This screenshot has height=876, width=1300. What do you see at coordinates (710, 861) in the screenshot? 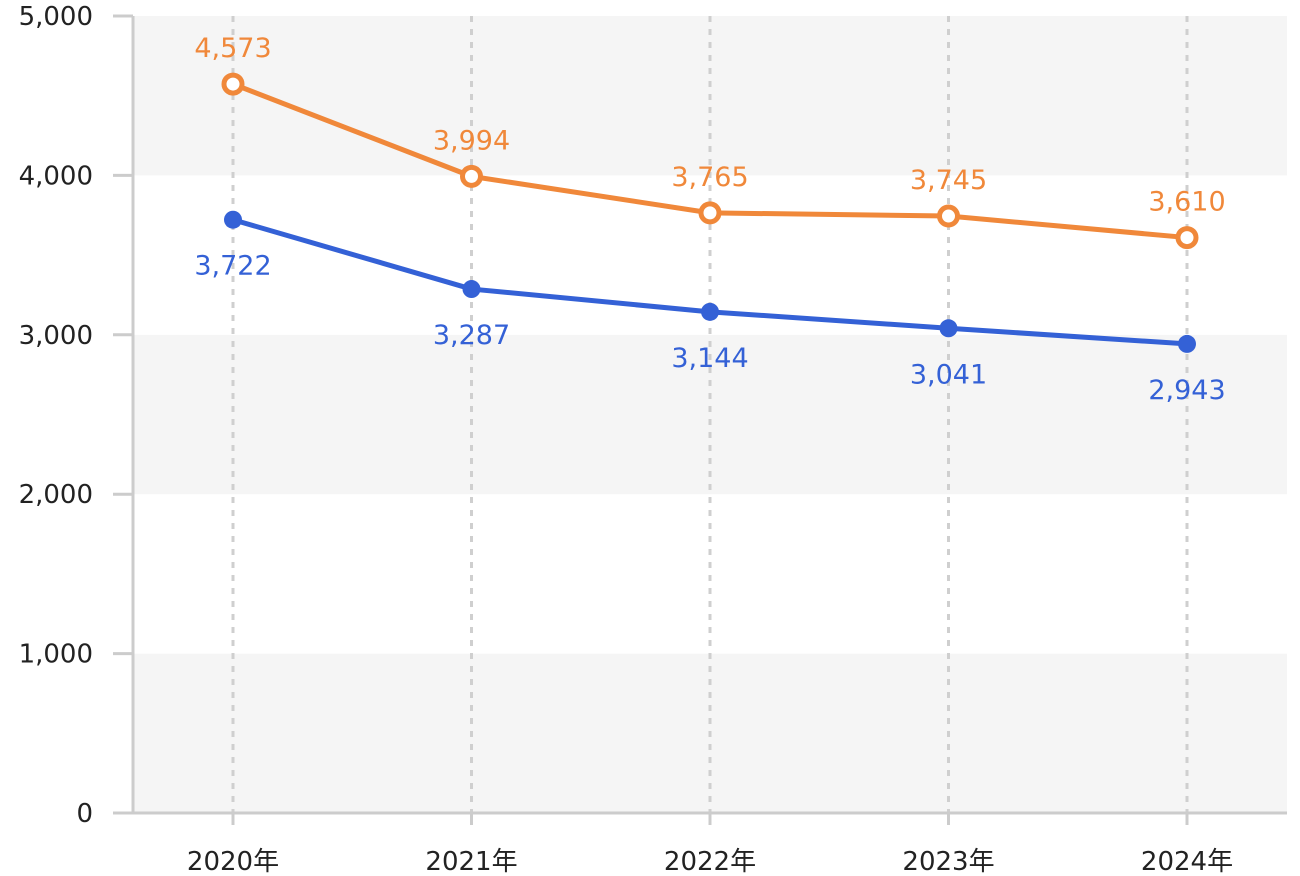
I see `x-tick-label: 2022年` at bounding box center [710, 861].